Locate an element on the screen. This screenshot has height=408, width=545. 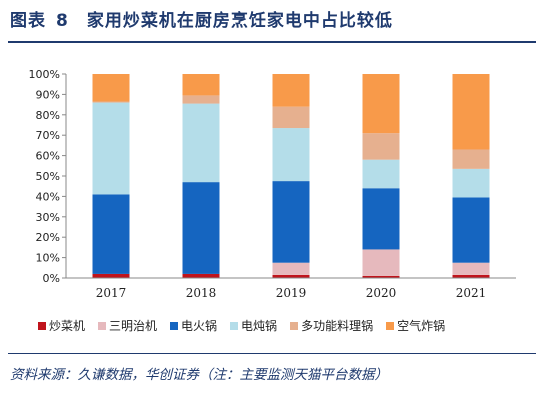
x-tick-label: 2020 is located at coordinates (381, 293).